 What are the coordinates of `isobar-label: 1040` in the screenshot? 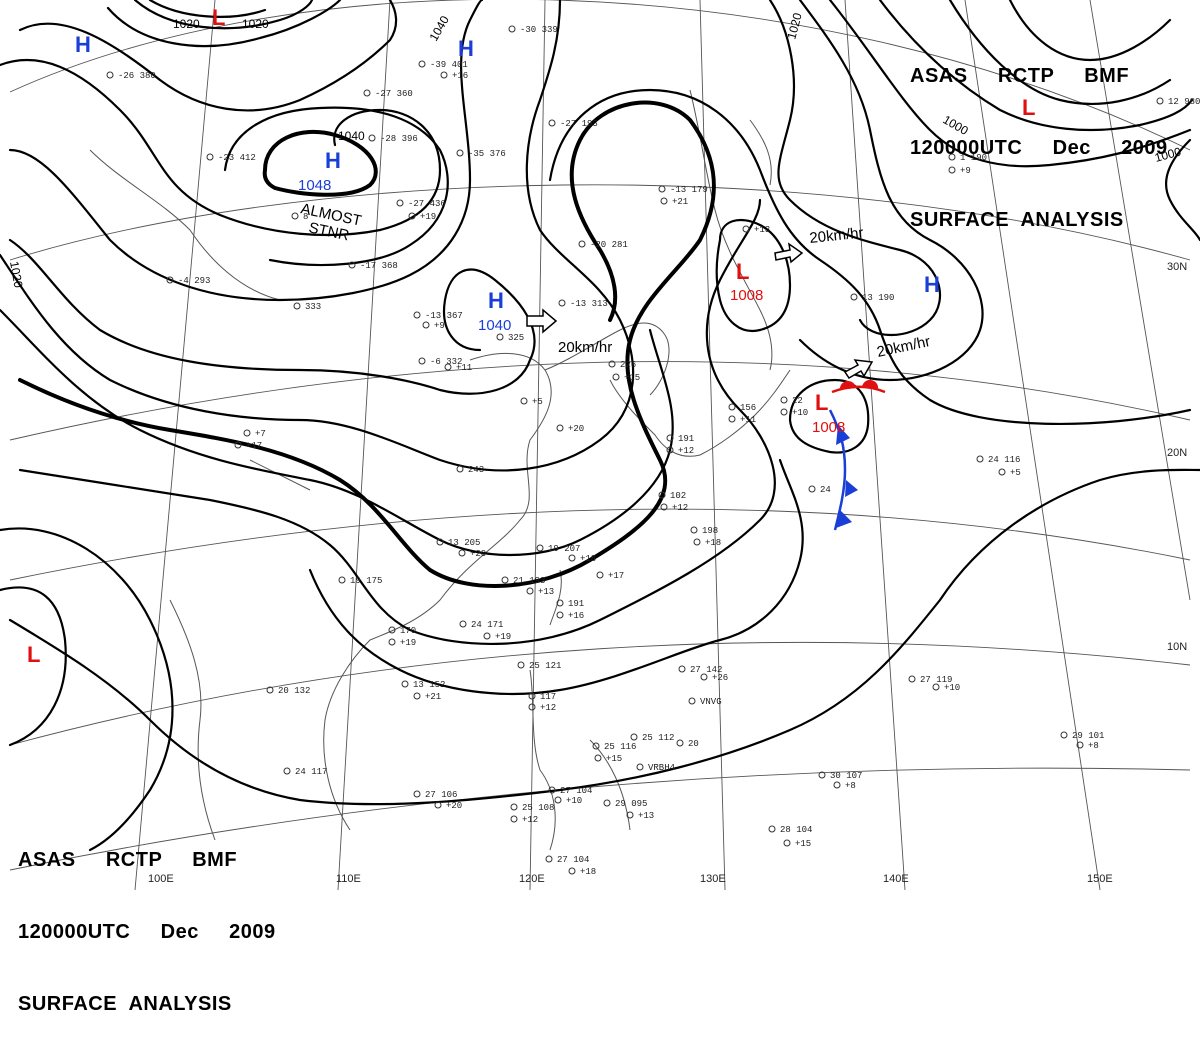 It's located at (351, 136).